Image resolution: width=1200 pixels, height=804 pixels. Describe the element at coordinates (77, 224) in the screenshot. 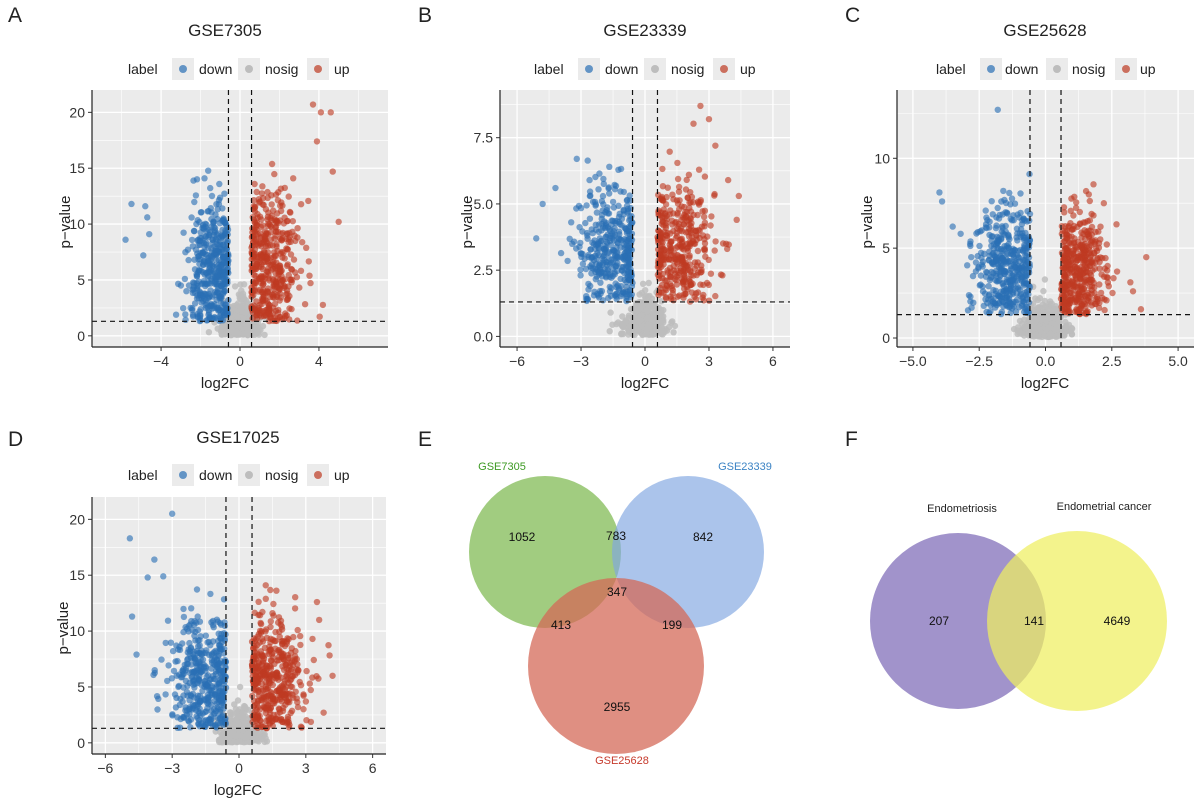

I see `y-tick-label: 10` at that location.